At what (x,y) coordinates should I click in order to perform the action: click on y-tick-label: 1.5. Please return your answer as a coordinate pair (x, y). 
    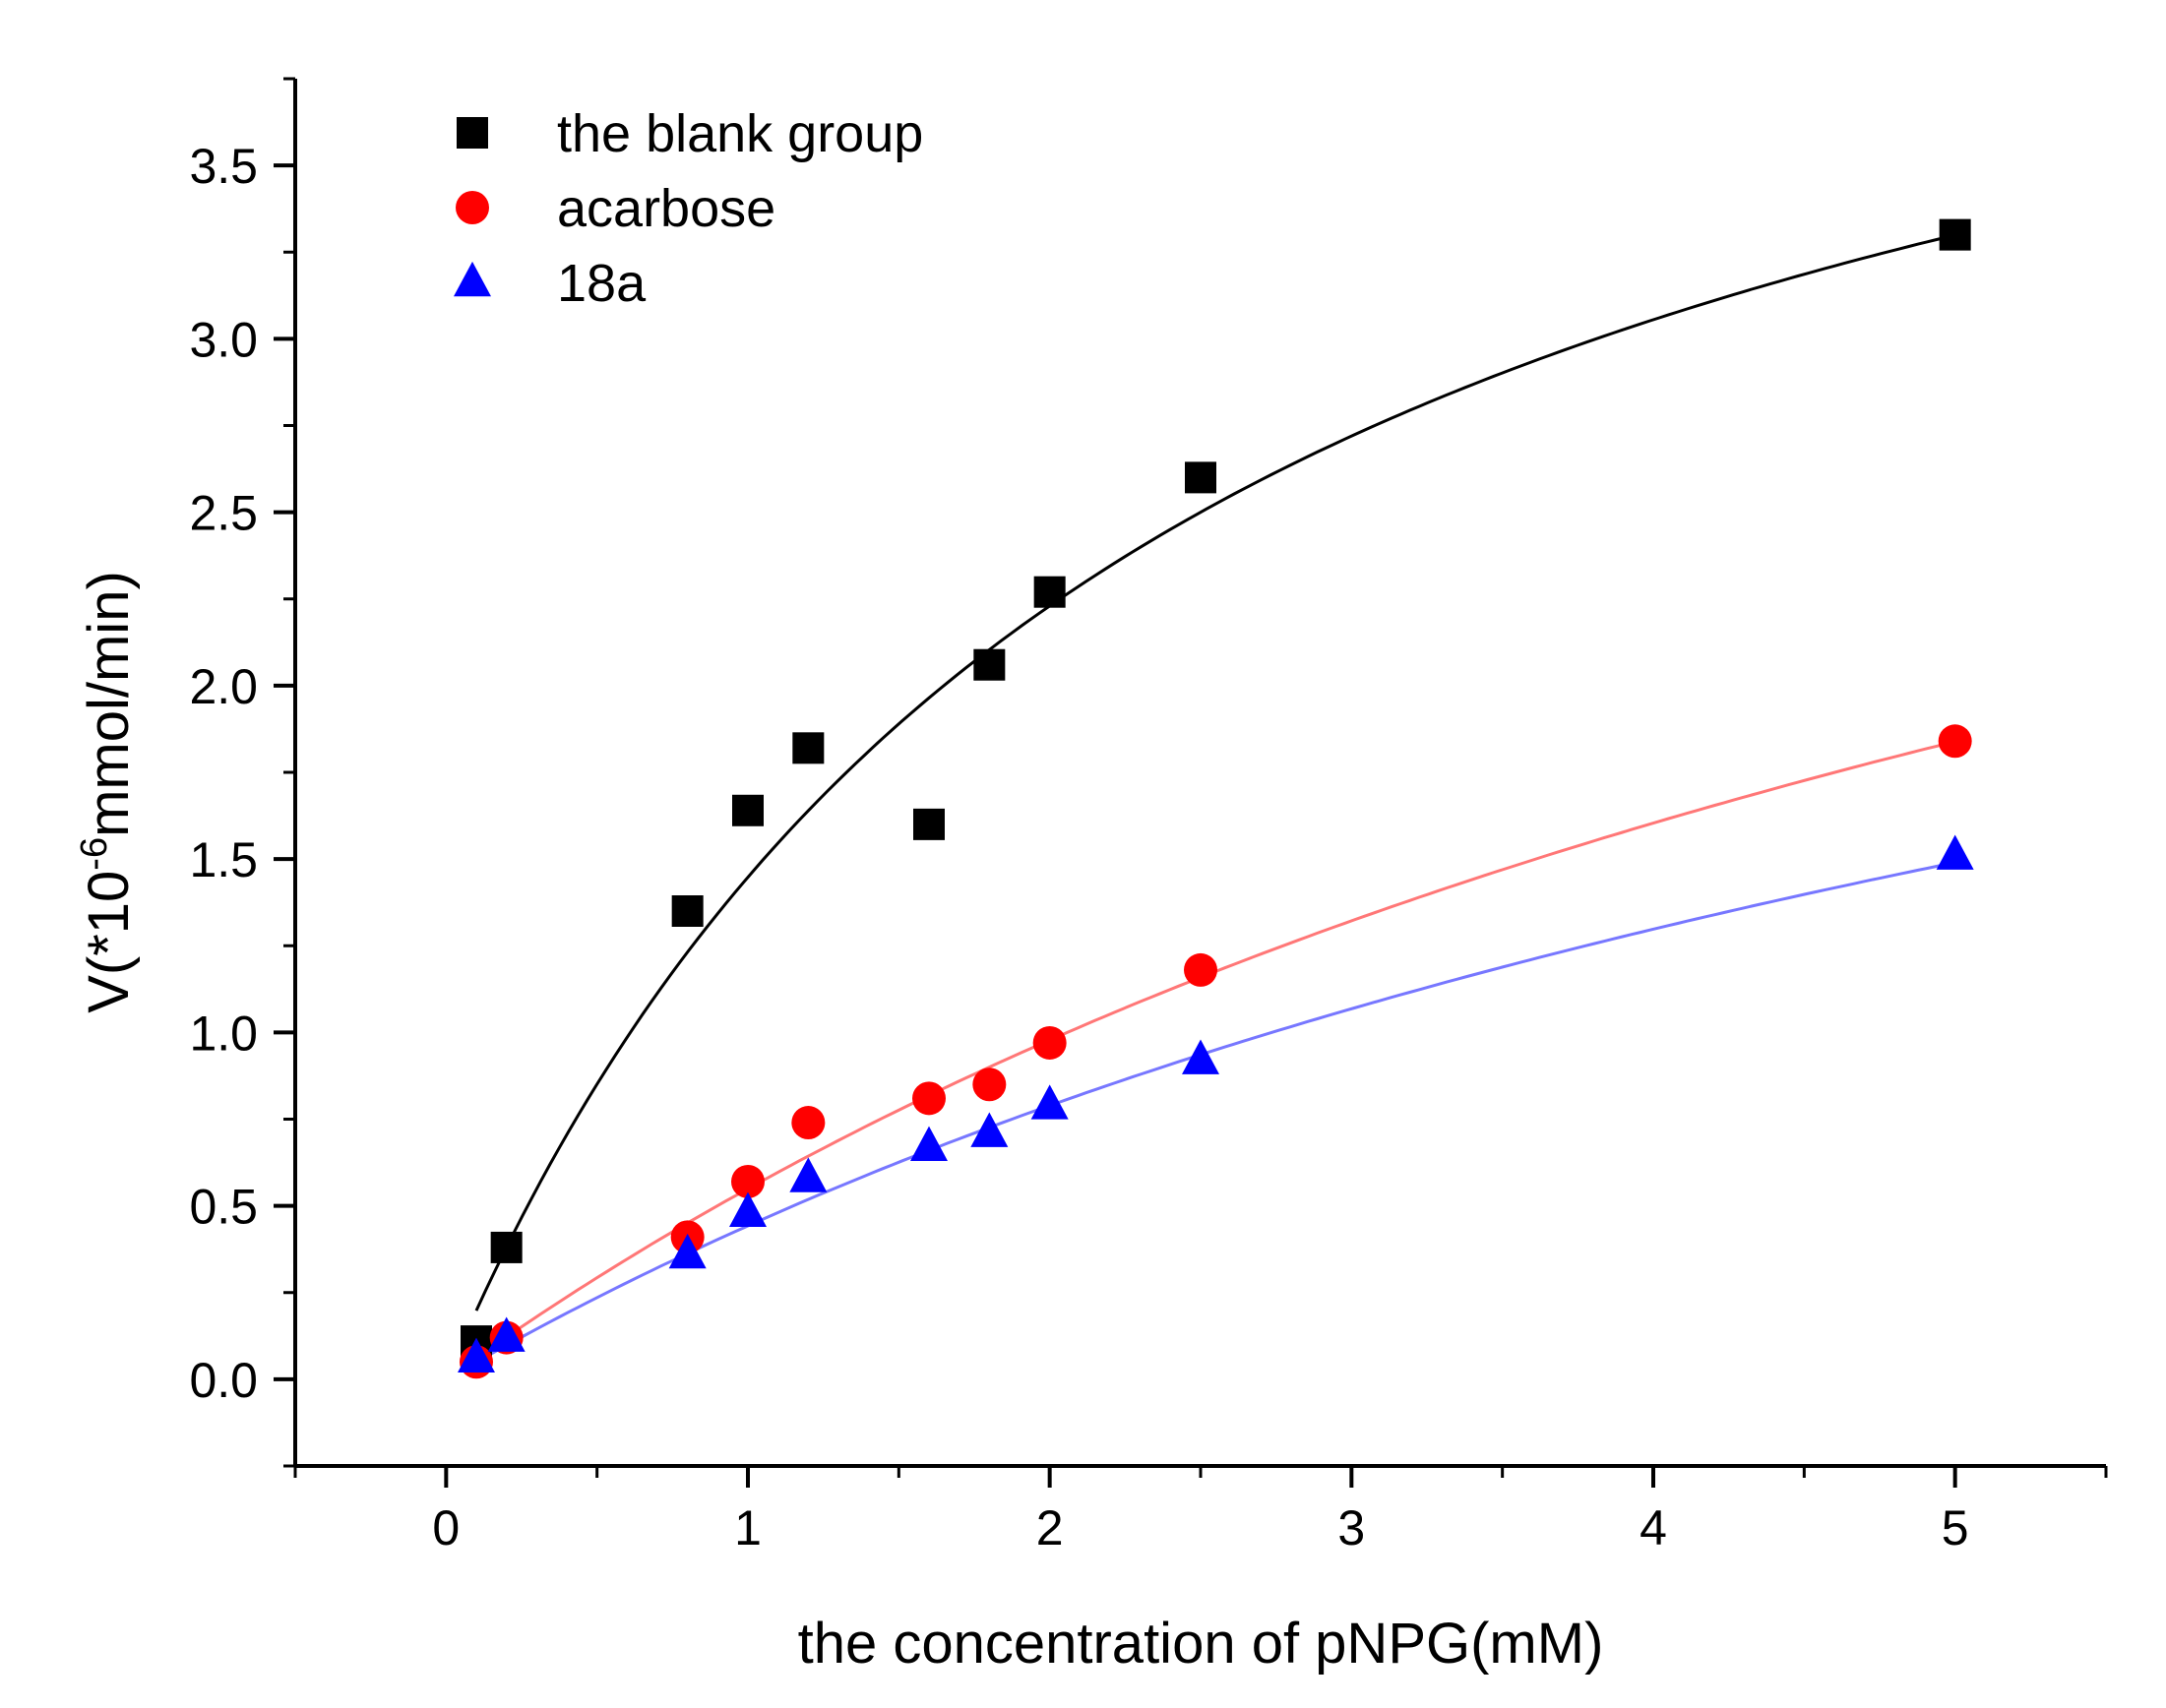
    Looking at the image, I should click on (223, 860).